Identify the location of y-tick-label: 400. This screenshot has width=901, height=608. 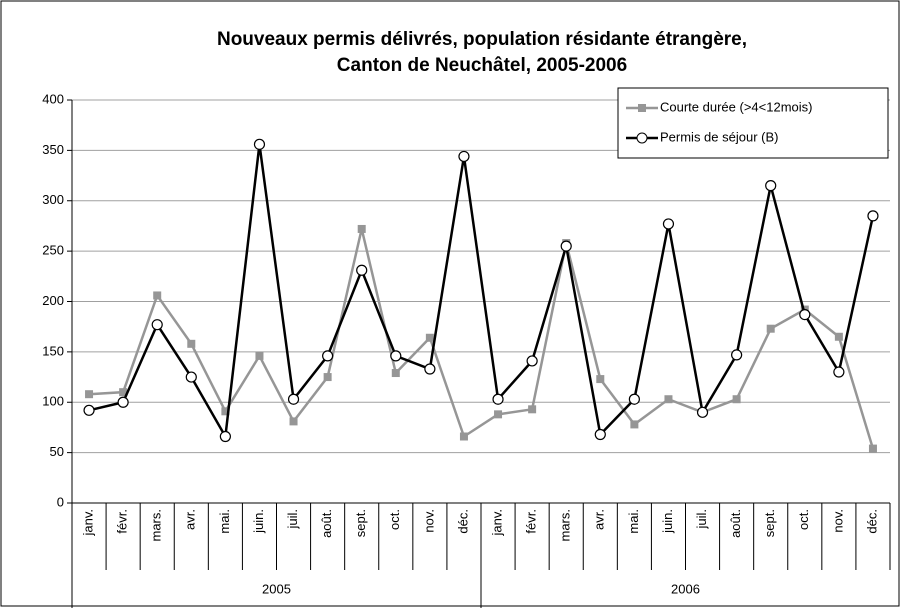
(53, 98).